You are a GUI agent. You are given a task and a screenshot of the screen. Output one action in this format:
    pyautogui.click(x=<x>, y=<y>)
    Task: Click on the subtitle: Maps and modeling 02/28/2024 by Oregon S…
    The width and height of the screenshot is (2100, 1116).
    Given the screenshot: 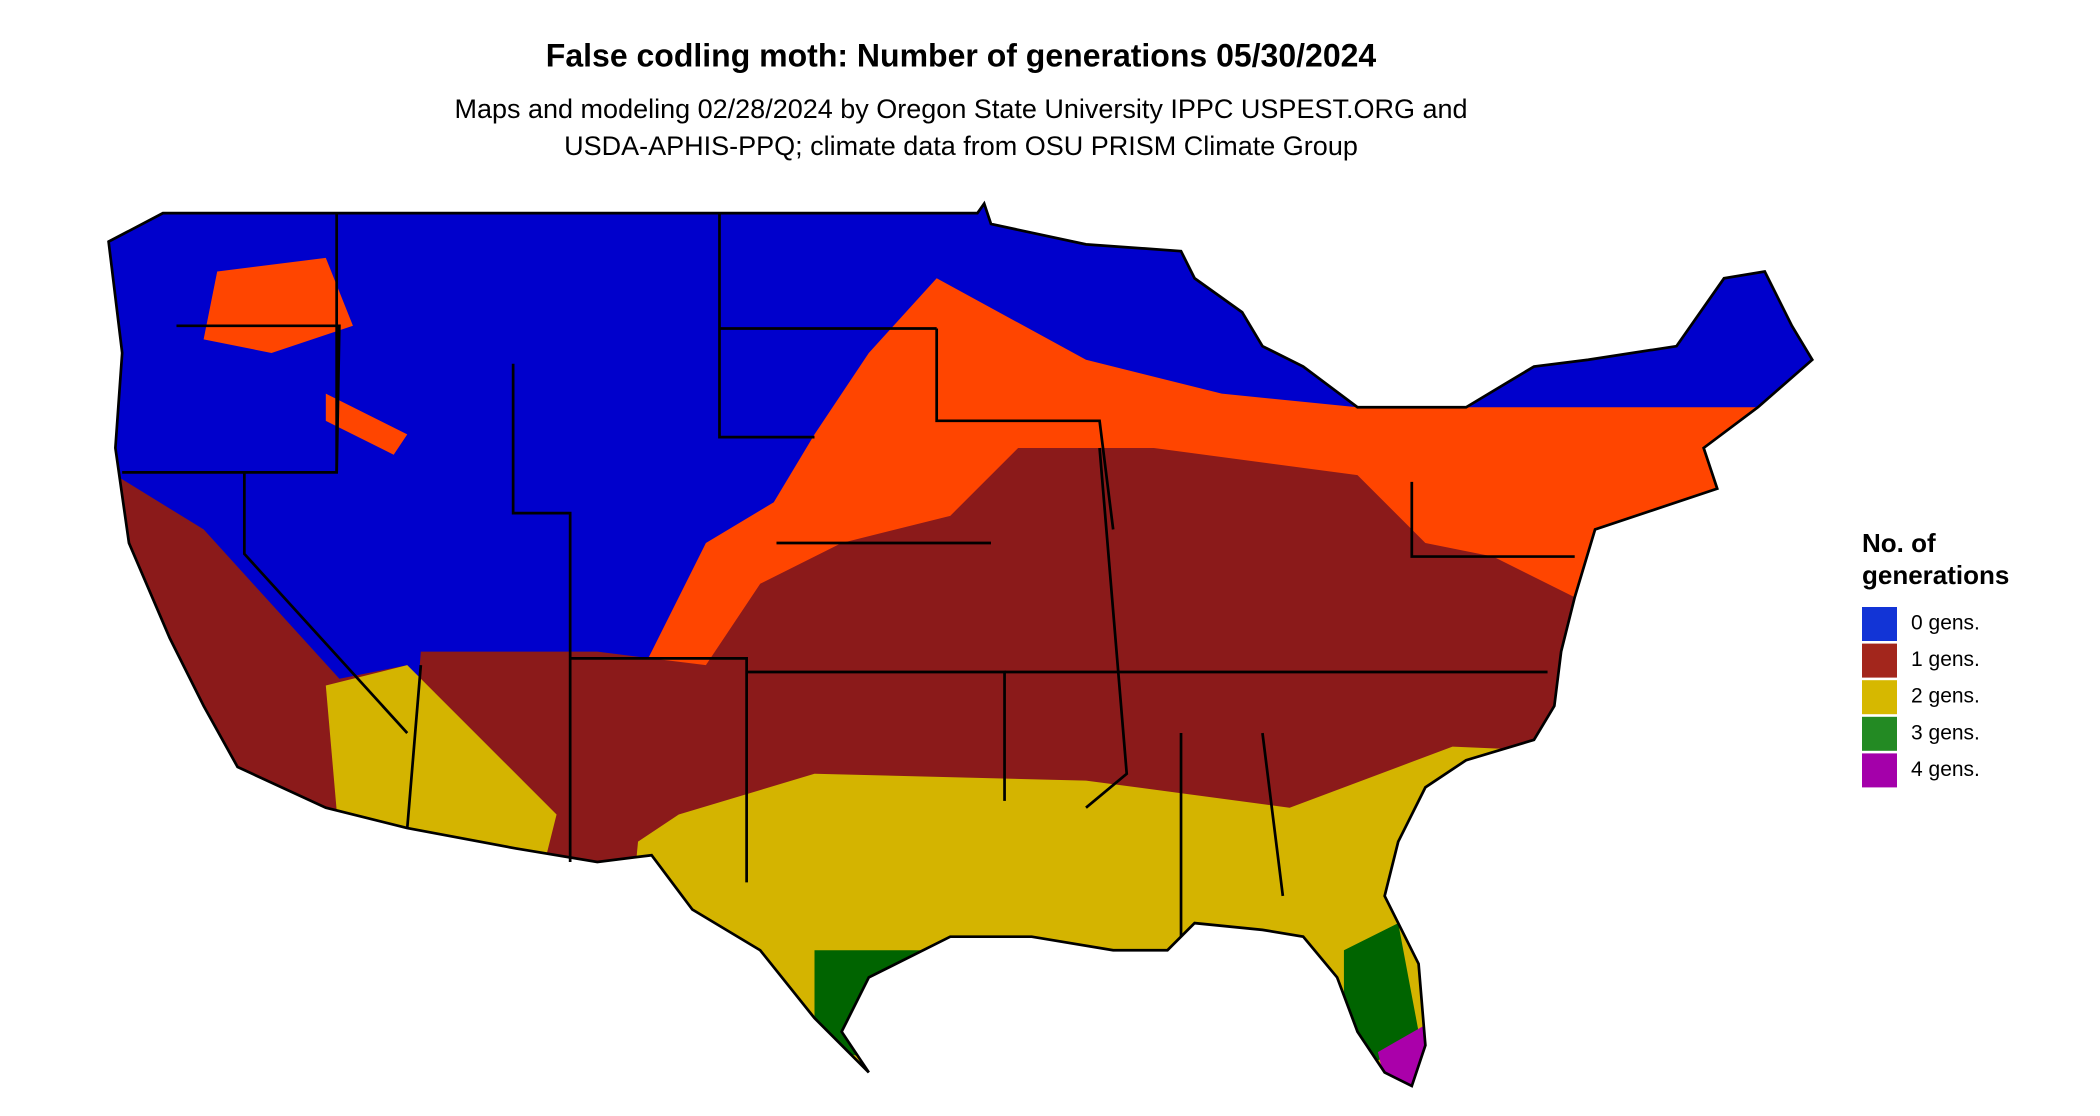 What is the action you would take?
    pyautogui.click(x=960, y=109)
    